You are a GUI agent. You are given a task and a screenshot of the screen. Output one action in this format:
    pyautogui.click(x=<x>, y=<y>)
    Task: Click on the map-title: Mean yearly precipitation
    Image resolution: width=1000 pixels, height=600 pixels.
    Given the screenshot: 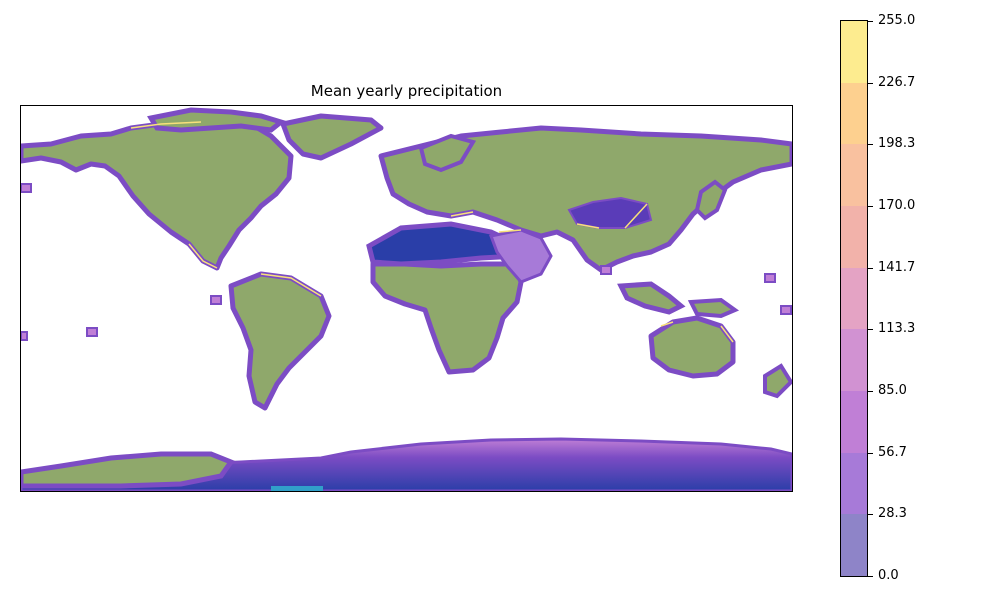 What is the action you would take?
    pyautogui.click(x=406, y=91)
    